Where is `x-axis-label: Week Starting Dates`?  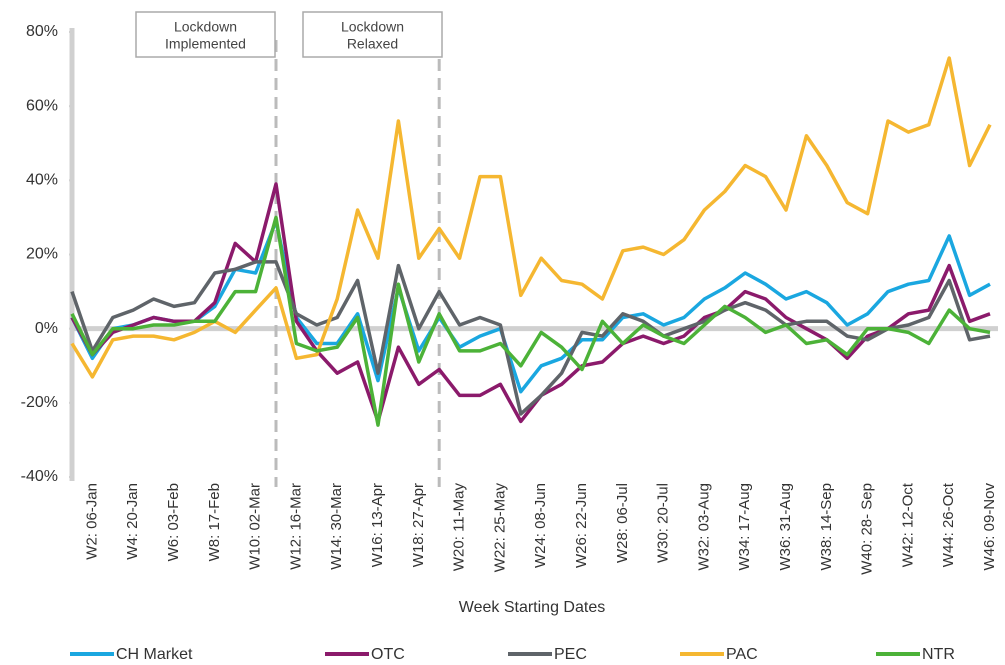
x-axis-label: Week Starting Dates is located at coordinates (532, 607).